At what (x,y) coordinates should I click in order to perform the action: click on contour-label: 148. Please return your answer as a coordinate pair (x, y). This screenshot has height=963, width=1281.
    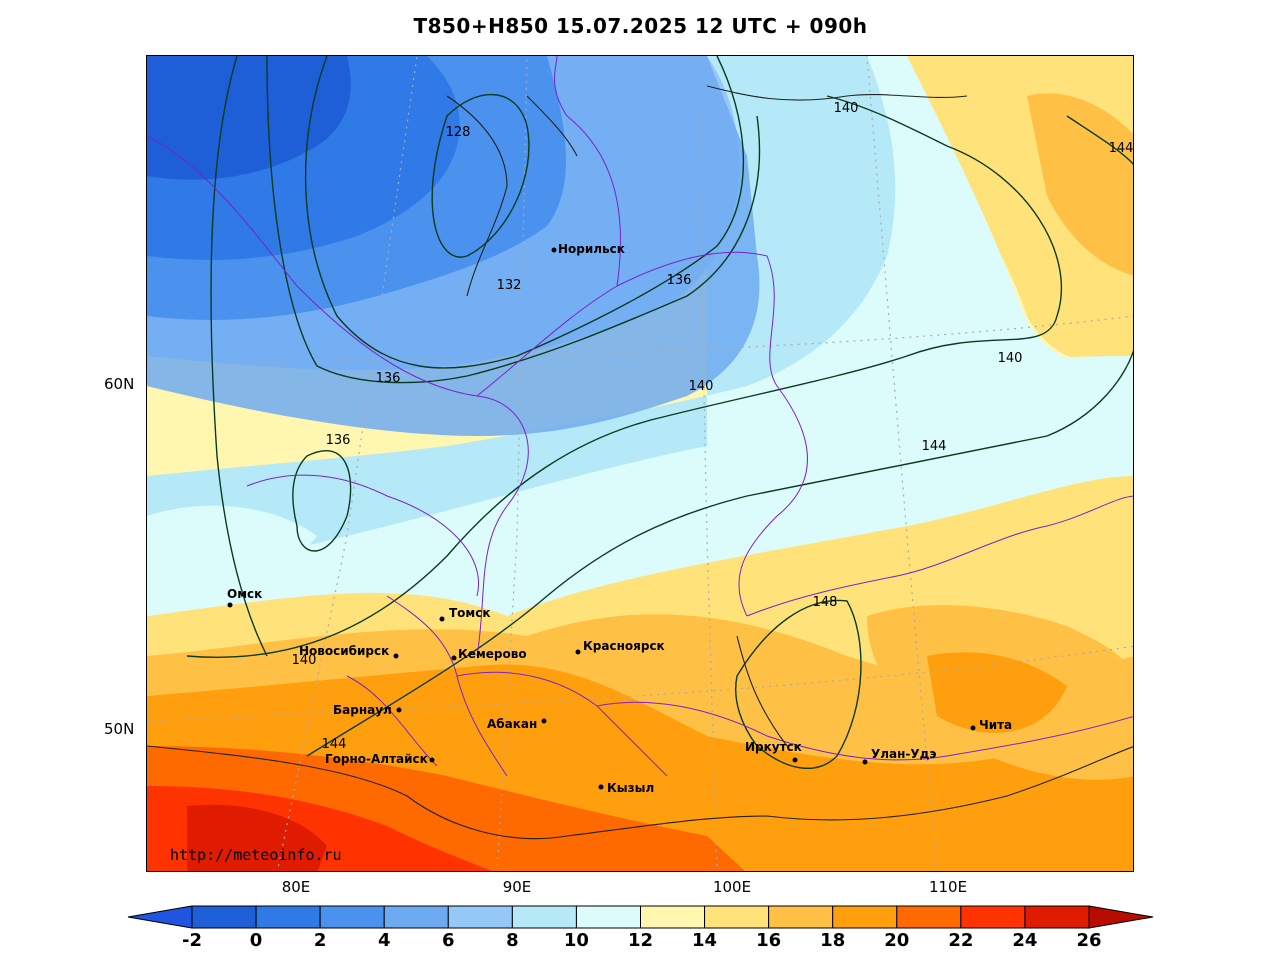
    Looking at the image, I should click on (825, 602).